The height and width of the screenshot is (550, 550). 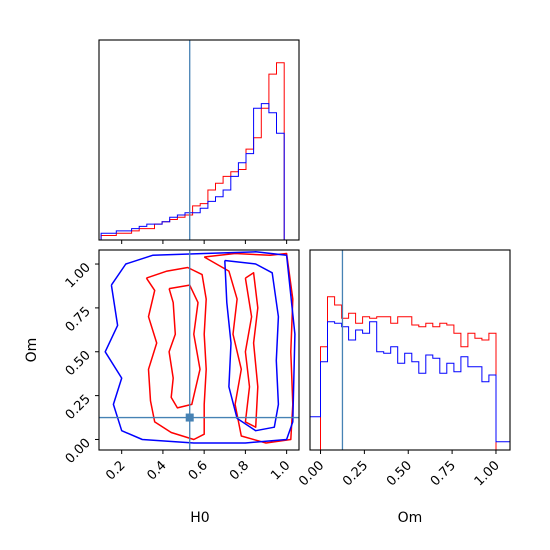 I want to click on panel-frame-hist-Om, so click(x=410, y=350).